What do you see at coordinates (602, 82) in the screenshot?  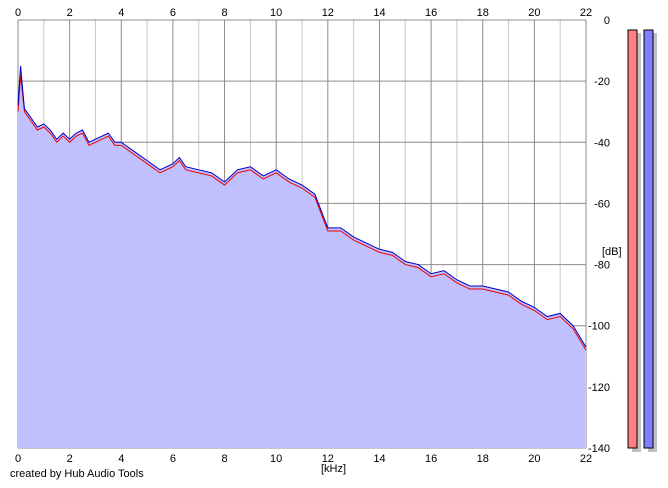 I see `y-tick: -20` at bounding box center [602, 82].